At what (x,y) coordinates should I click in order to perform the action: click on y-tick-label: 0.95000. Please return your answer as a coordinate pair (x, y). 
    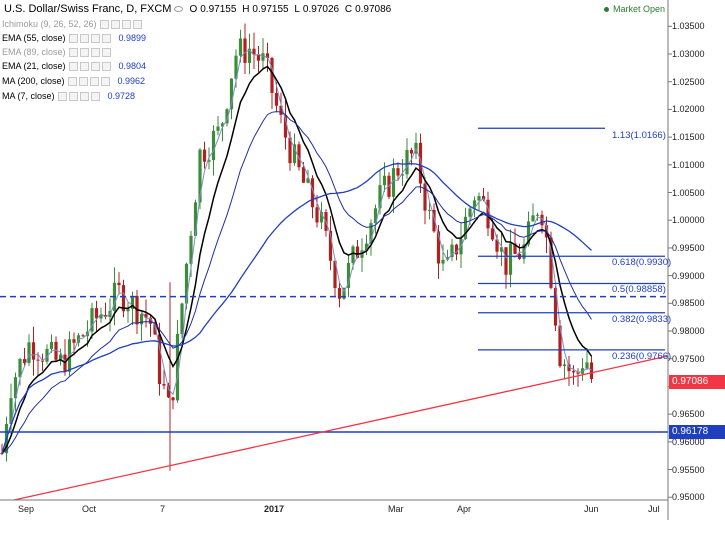
    Looking at the image, I should click on (688, 497).